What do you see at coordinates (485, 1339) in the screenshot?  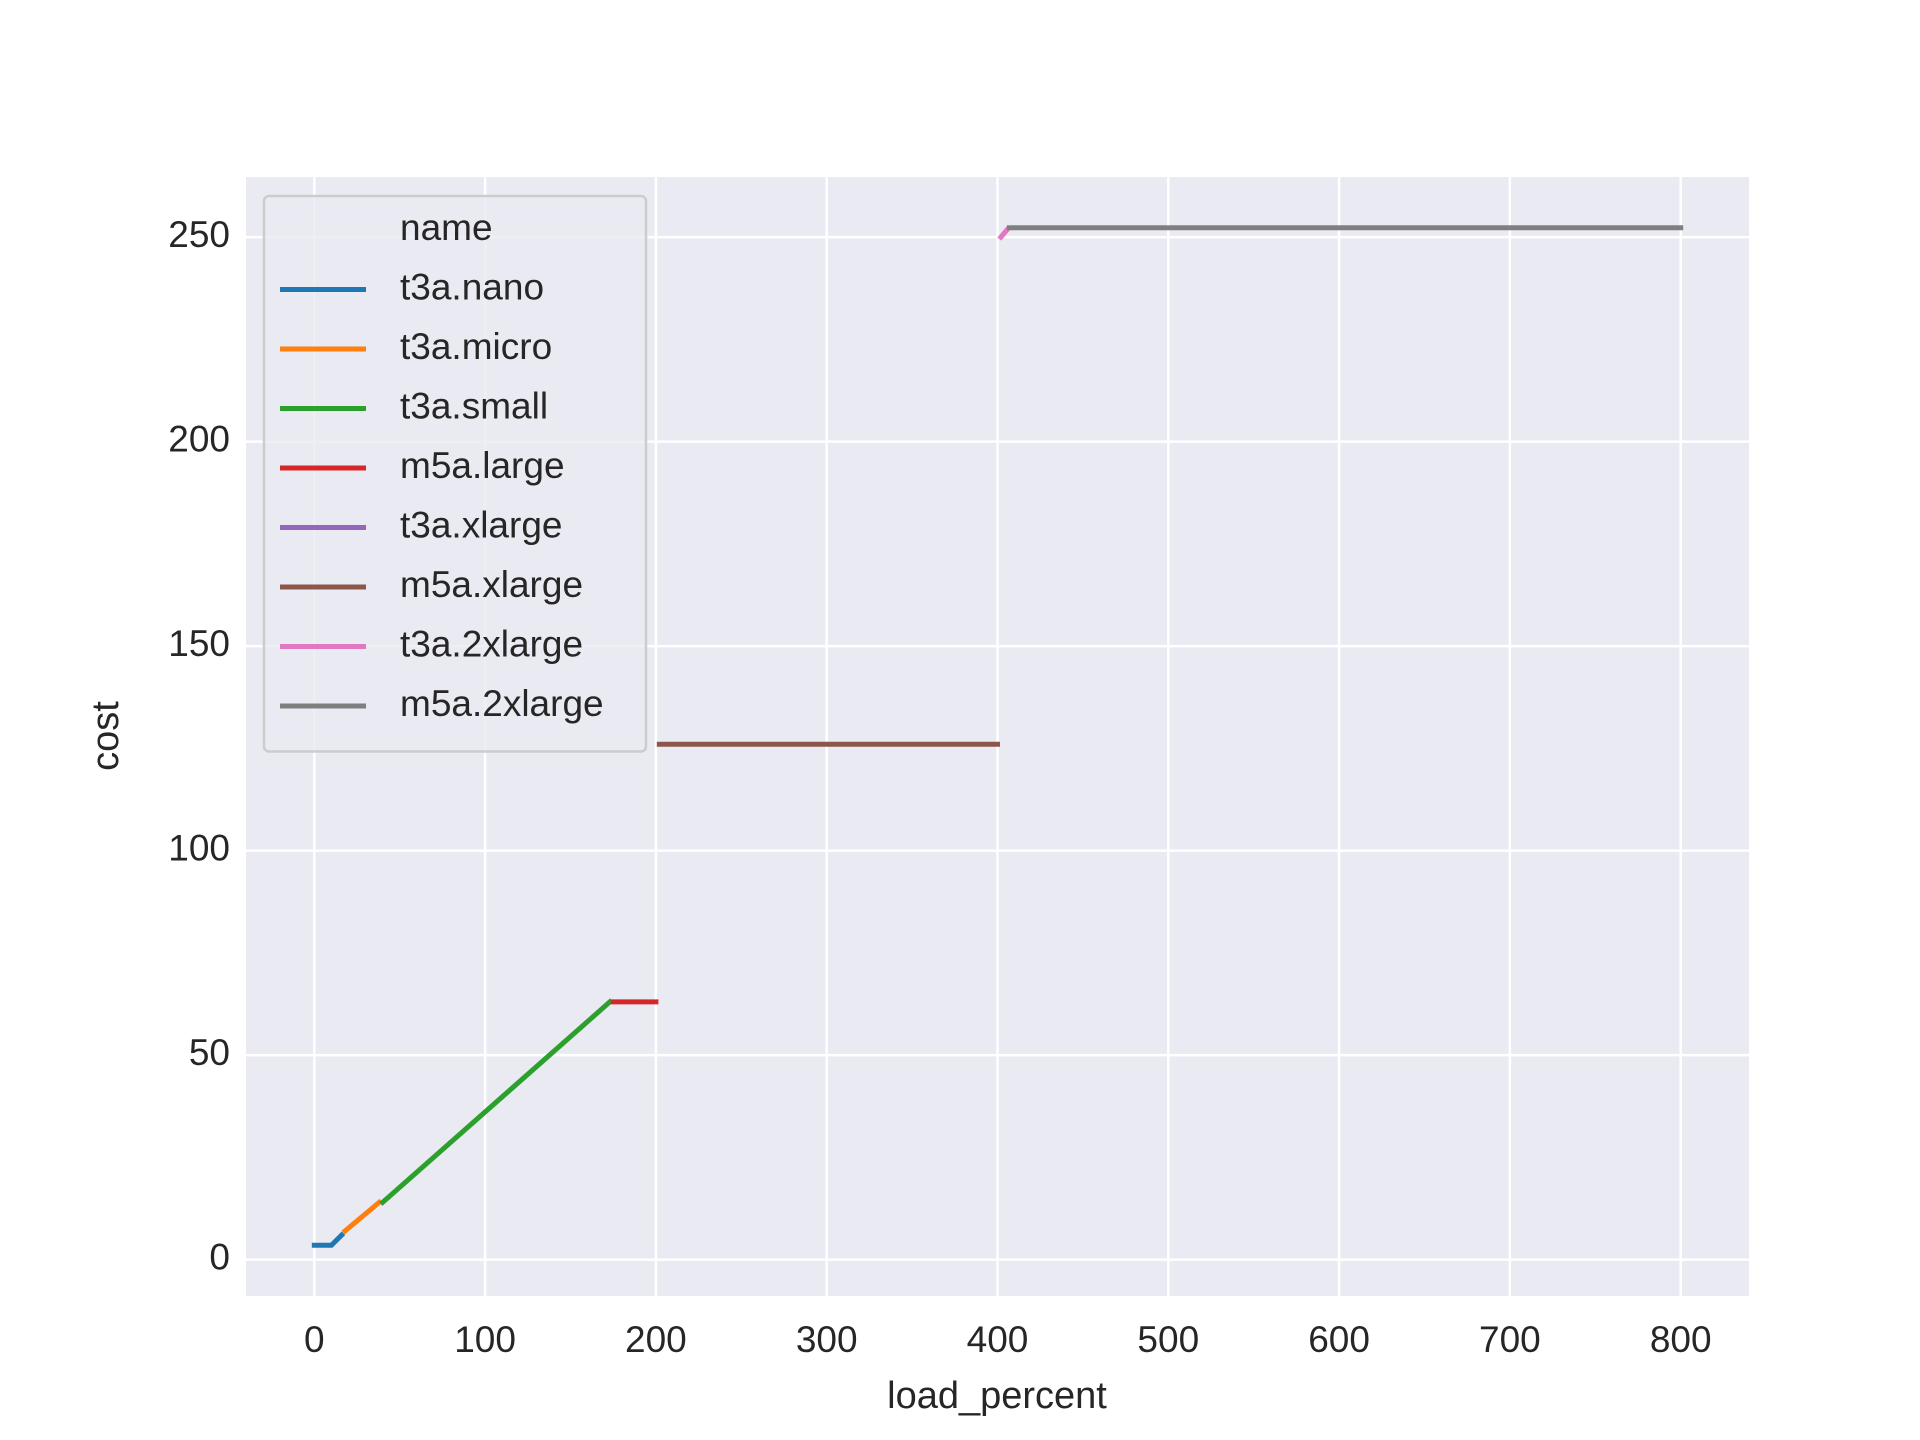 I see `x-tick-label: 100` at bounding box center [485, 1339].